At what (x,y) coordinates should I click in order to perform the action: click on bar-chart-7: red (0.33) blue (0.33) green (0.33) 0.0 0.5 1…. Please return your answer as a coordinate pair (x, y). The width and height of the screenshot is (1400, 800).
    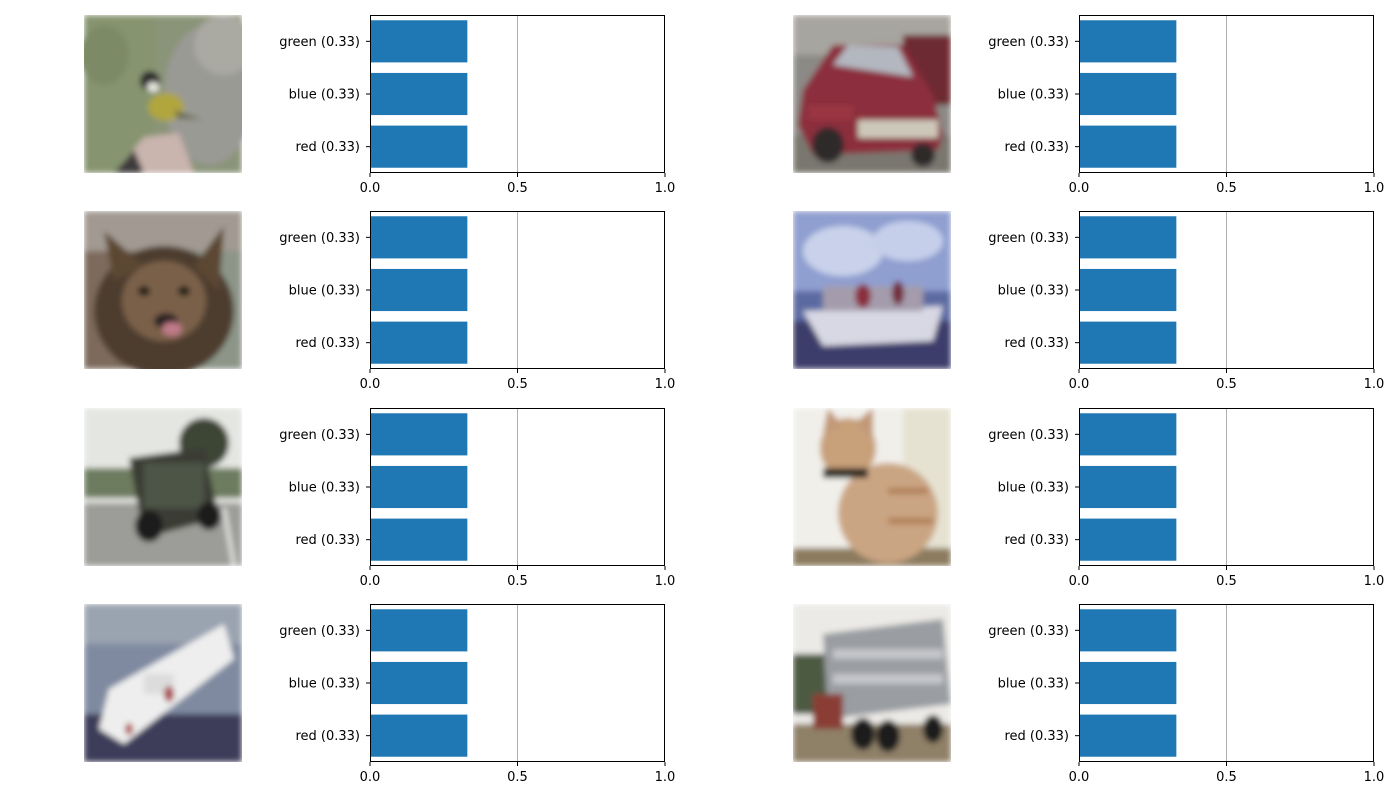
    Looking at the image, I should click on (477, 694).